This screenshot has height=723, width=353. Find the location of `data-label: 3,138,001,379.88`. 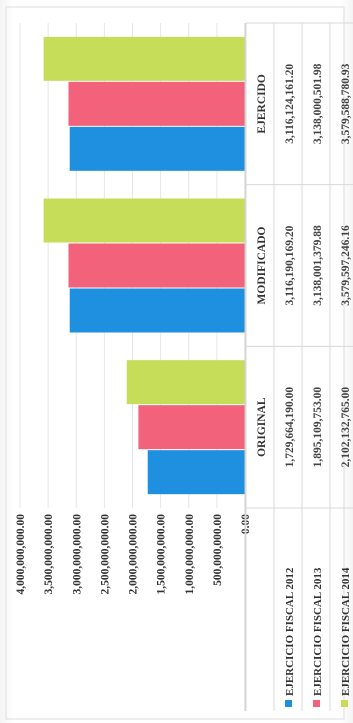

data-label: 3,138,001,379.88 is located at coordinates (318, 265).